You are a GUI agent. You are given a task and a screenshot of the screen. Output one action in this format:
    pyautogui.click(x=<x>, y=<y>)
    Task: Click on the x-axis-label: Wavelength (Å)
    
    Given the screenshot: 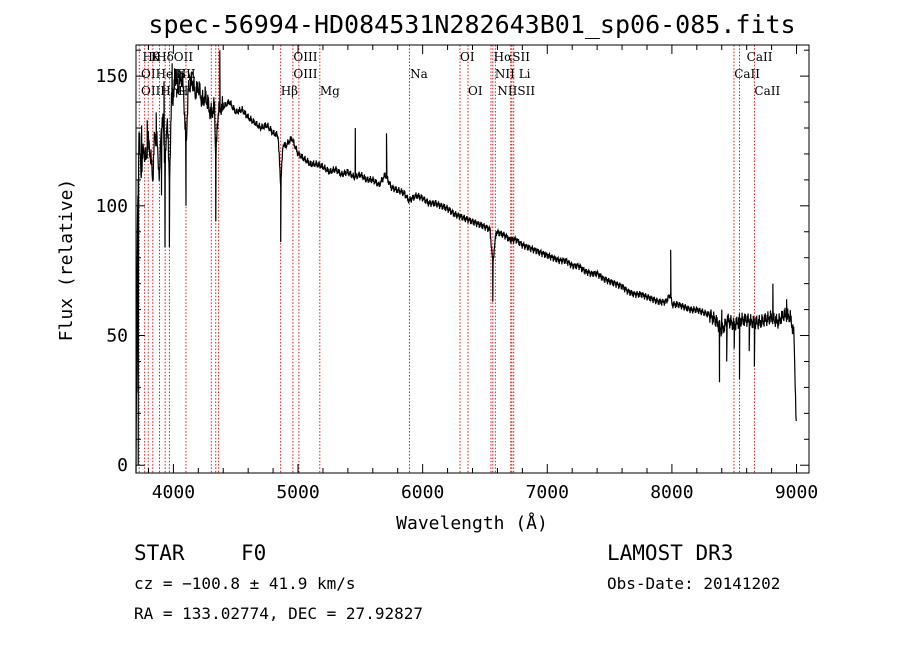 What is the action you would take?
    pyautogui.click(x=472, y=523)
    